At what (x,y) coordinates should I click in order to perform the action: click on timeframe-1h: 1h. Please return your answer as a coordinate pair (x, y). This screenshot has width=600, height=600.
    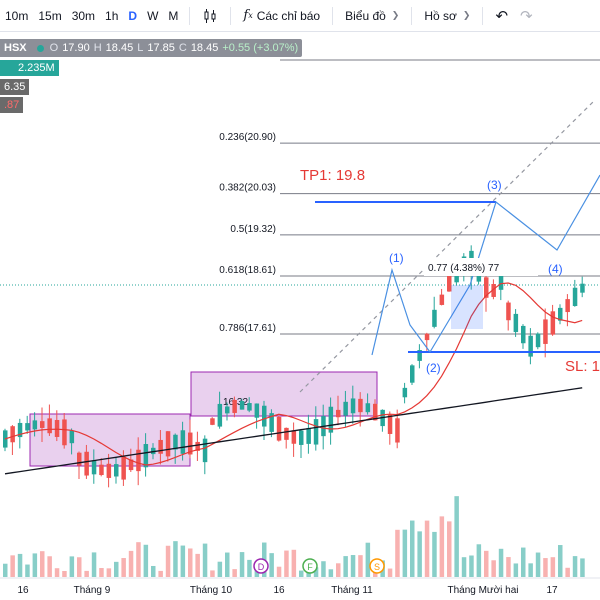
    Looking at the image, I should click on (112, 15).